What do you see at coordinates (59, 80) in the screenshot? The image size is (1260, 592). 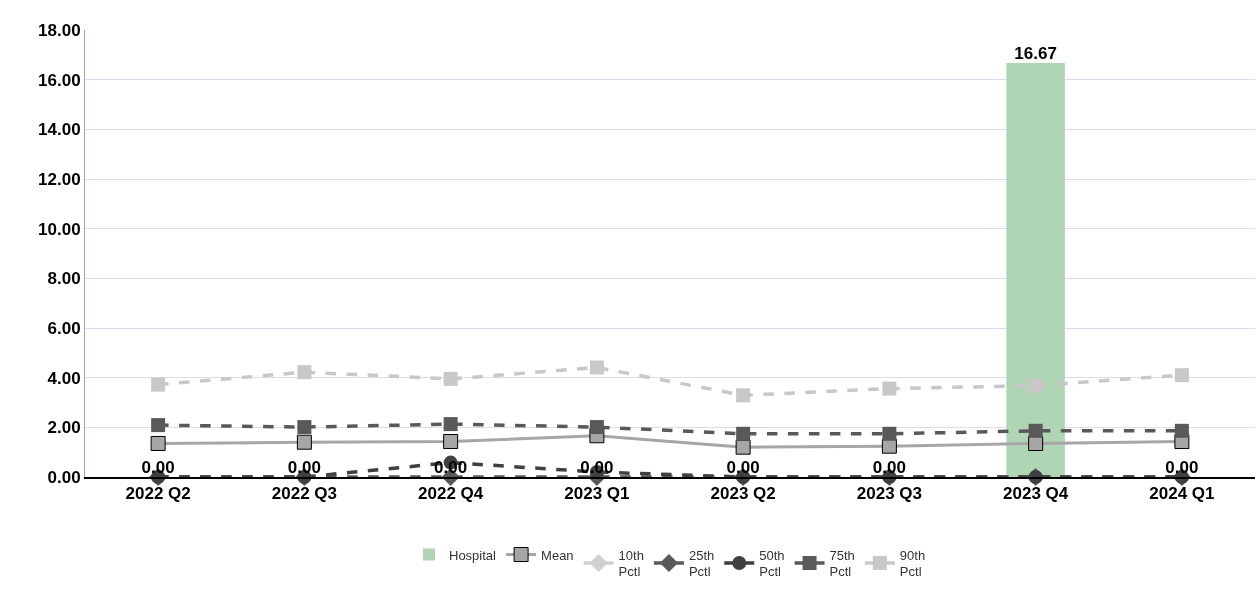 I see `y-tick-label: 16.00` at bounding box center [59, 80].